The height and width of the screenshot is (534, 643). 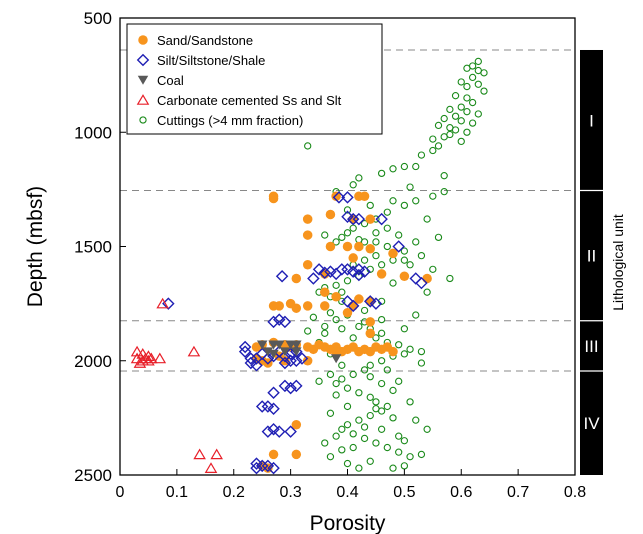 What do you see at coordinates (35, 246) in the screenshot?
I see `y-axis-label: Depth (mbsf)` at bounding box center [35, 246].